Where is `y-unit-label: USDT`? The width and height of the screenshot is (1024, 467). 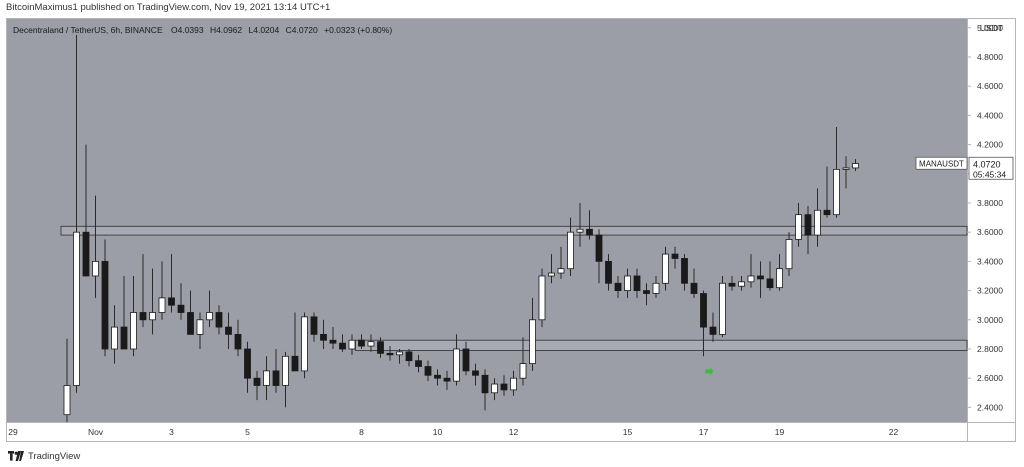
y-unit-label: USDT is located at coordinates (991, 28).